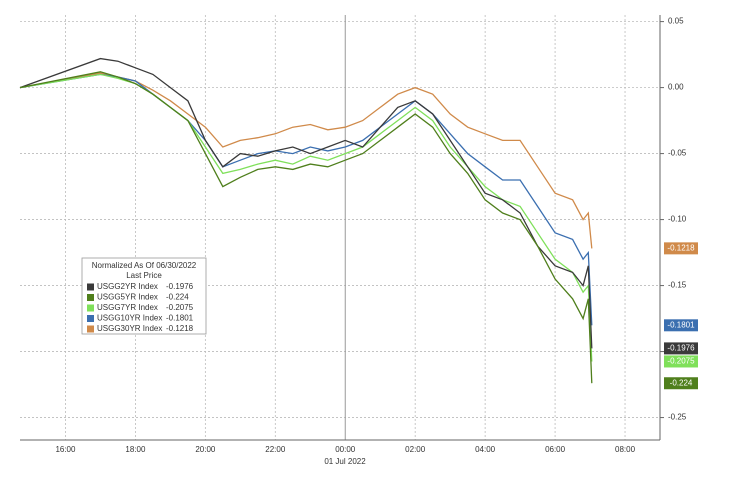 The height and width of the screenshot is (486, 741). What do you see at coordinates (677, 417) in the screenshot?
I see `y-tick-label: -0.25` at bounding box center [677, 417].